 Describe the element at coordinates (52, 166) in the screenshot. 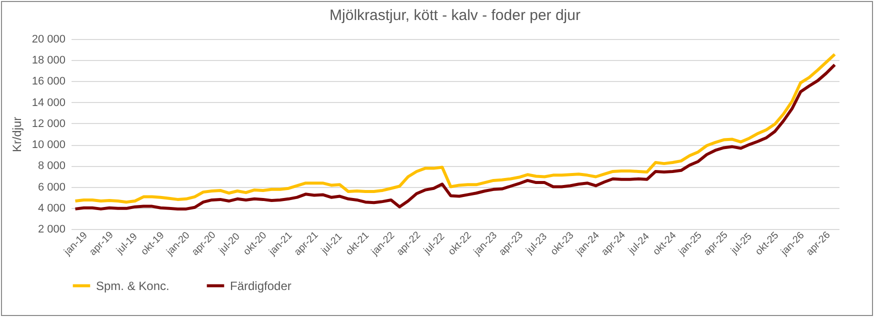

I see `y-tick-label: 8 000` at that location.